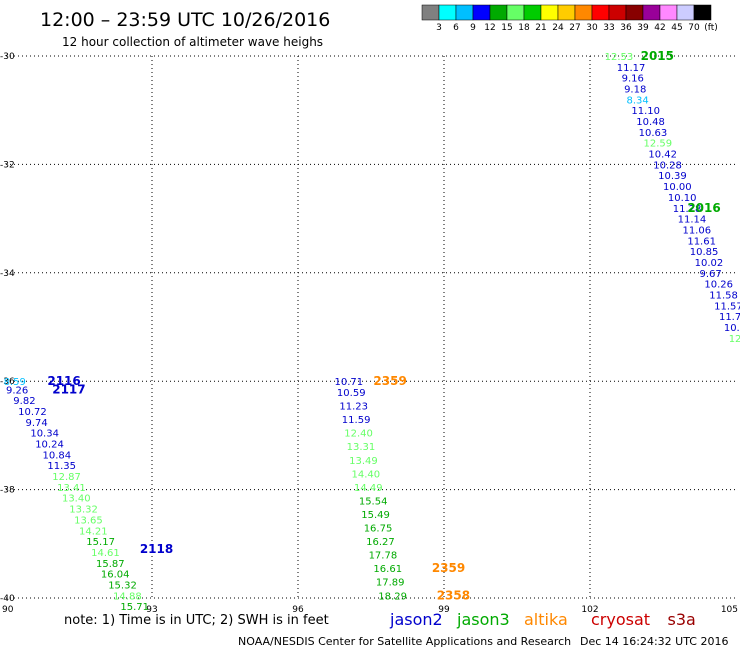 The image size is (740, 654). What do you see at coordinates (390, 583) in the screenshot?
I see `wave-height-label: 17.89` at bounding box center [390, 583].